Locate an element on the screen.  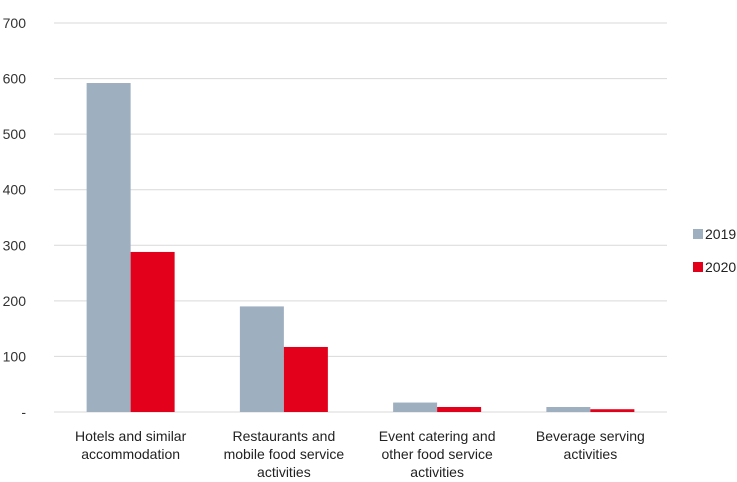
y-axis-tick-labels: - 100 200 300 400 500 600 700 is located at coordinates (15, 217).